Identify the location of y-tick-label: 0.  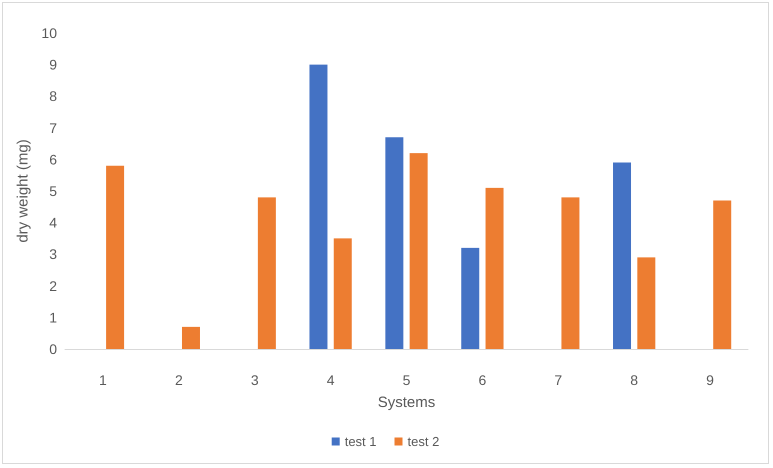
(53, 349).